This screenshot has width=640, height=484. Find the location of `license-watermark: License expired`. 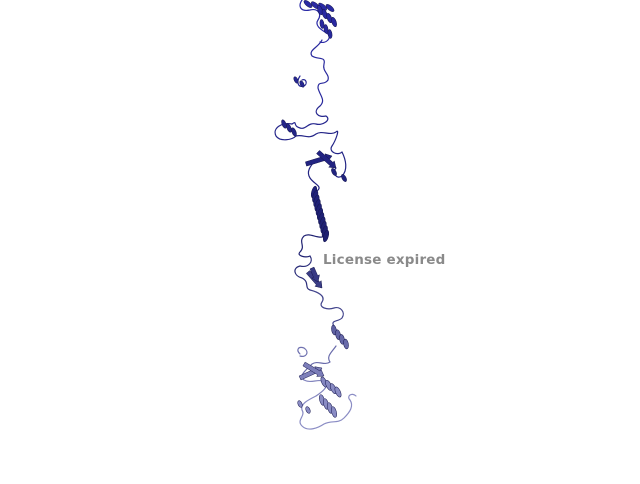

license-watermark: License expired is located at coordinates (384, 260).